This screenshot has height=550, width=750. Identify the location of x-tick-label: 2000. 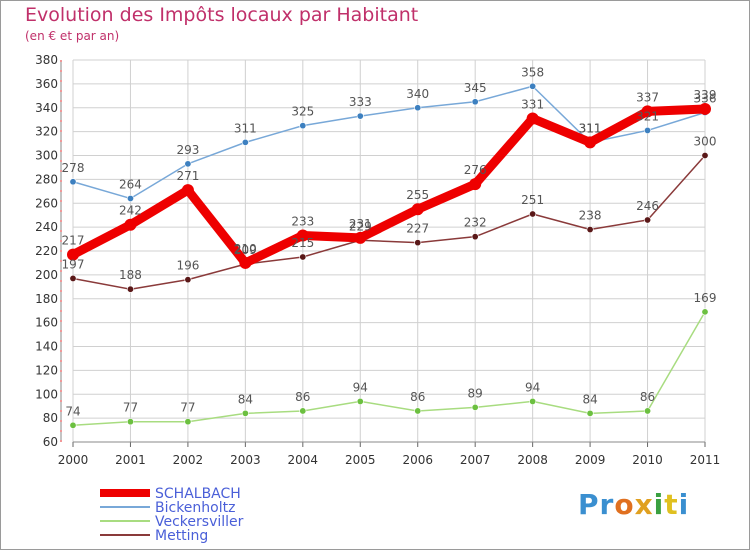
(73, 460).